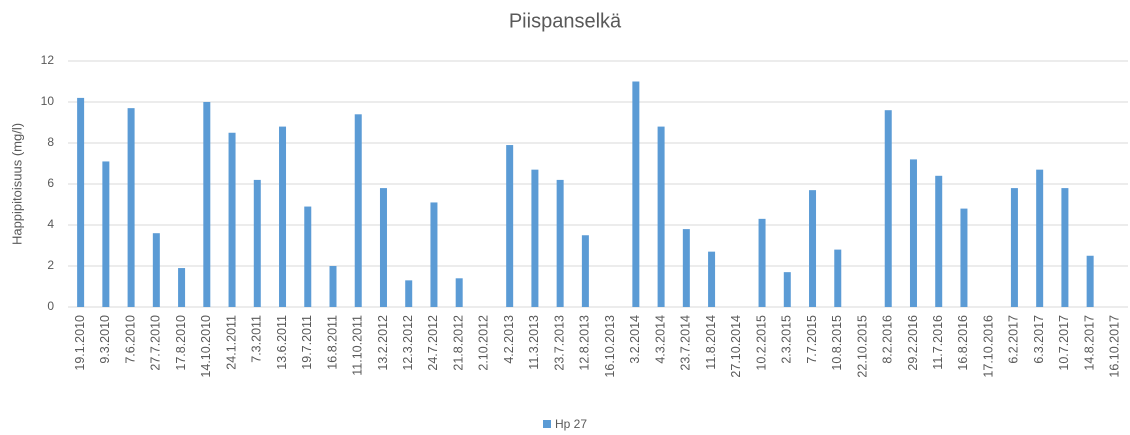 Image resolution: width=1130 pixels, height=435 pixels. I want to click on x-tick-label: 22.10.2015, so click(862, 346).